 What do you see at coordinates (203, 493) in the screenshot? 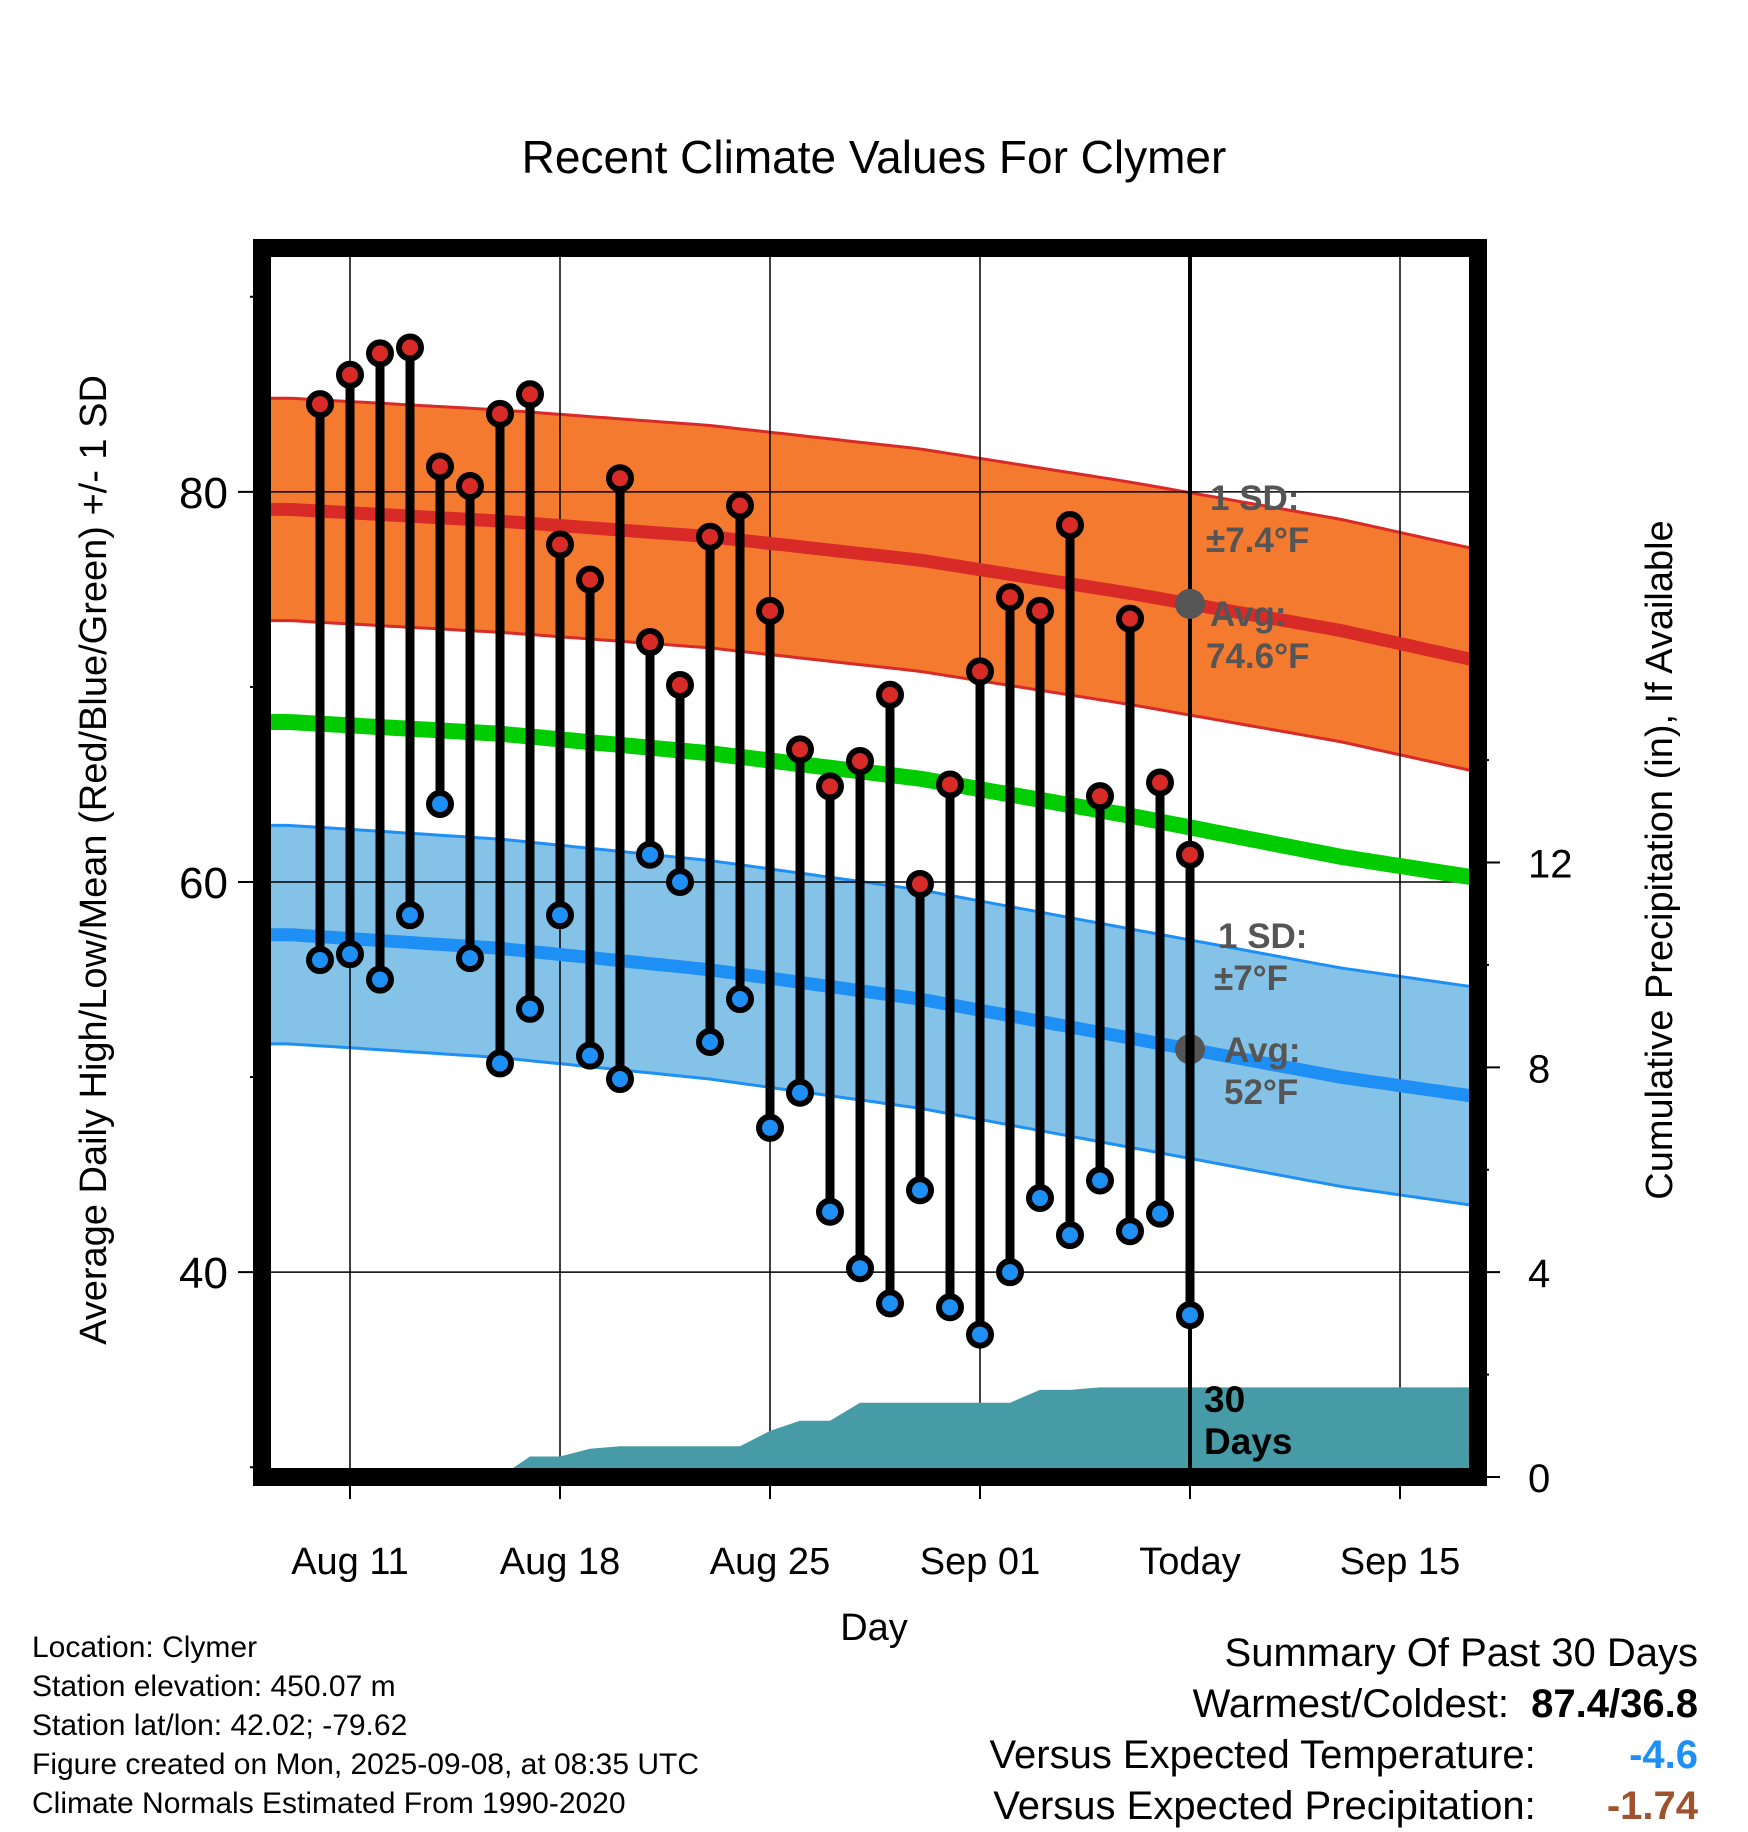
I see `y-tick-label: 80` at bounding box center [203, 493].